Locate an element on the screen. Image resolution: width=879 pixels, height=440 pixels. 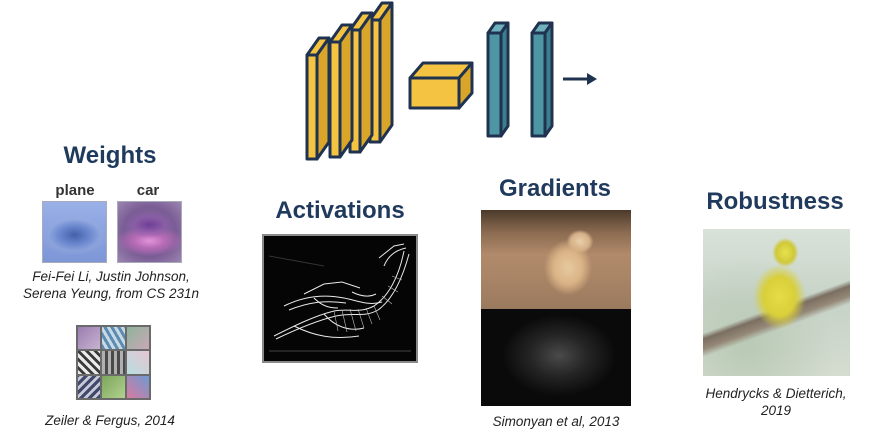
cnn-architecture-diagram is located at coordinates (451, 81).